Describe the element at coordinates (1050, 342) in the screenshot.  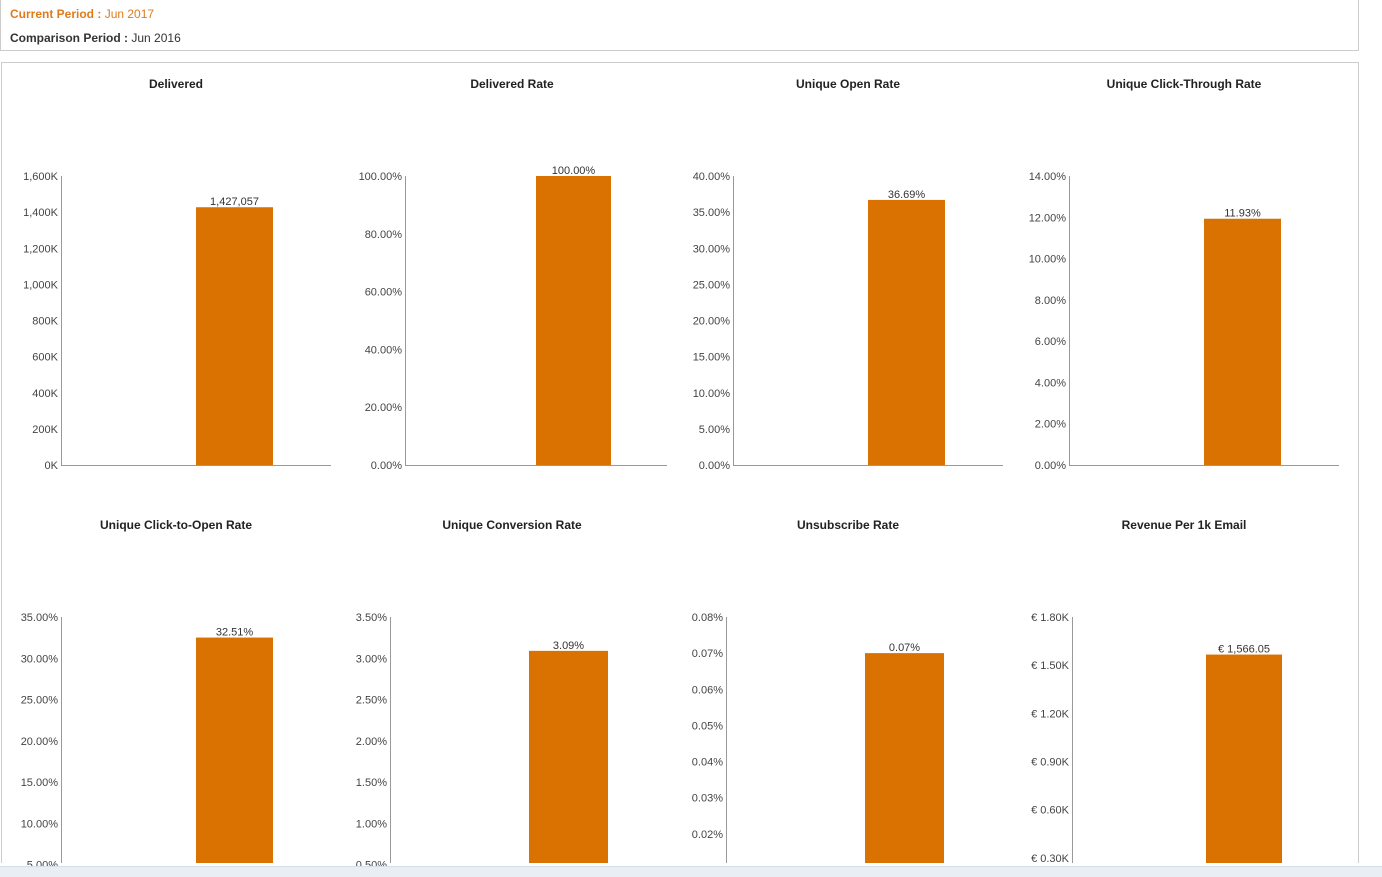
I see `y-tick-label: 6.00%` at that location.